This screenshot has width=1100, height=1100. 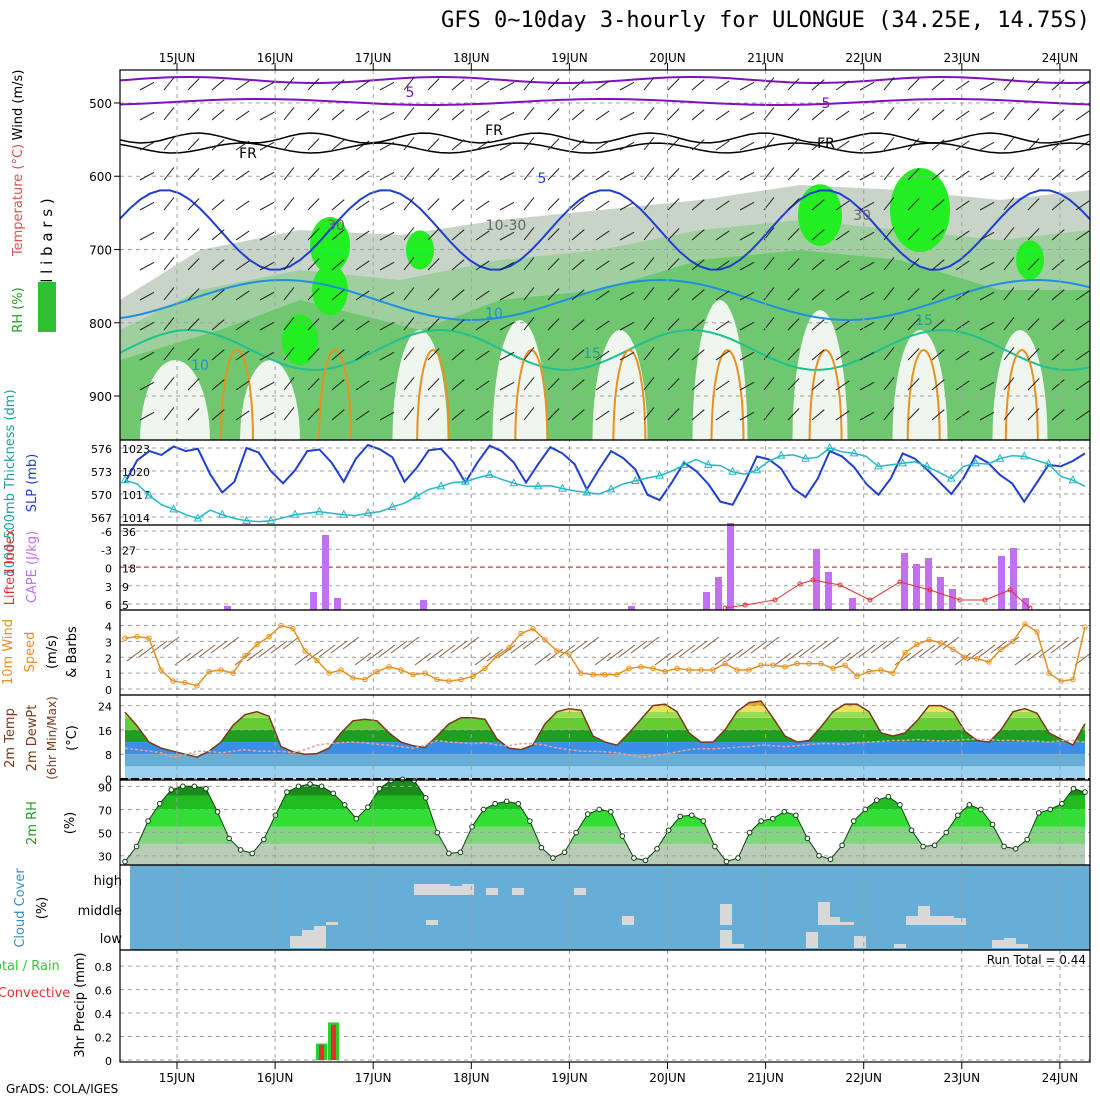 I want to click on temp-color-band, so click(x=605, y=748).